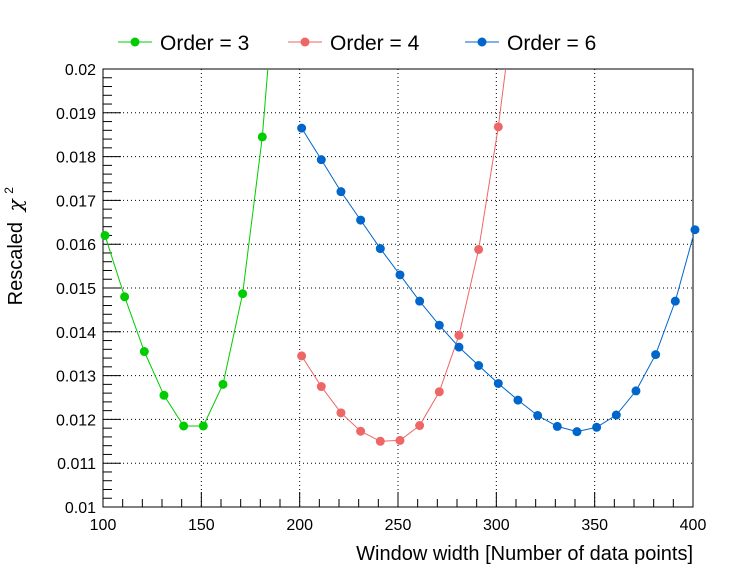  Describe the element at coordinates (201, 525) in the screenshot. I see `x-tick-label: 150` at that location.